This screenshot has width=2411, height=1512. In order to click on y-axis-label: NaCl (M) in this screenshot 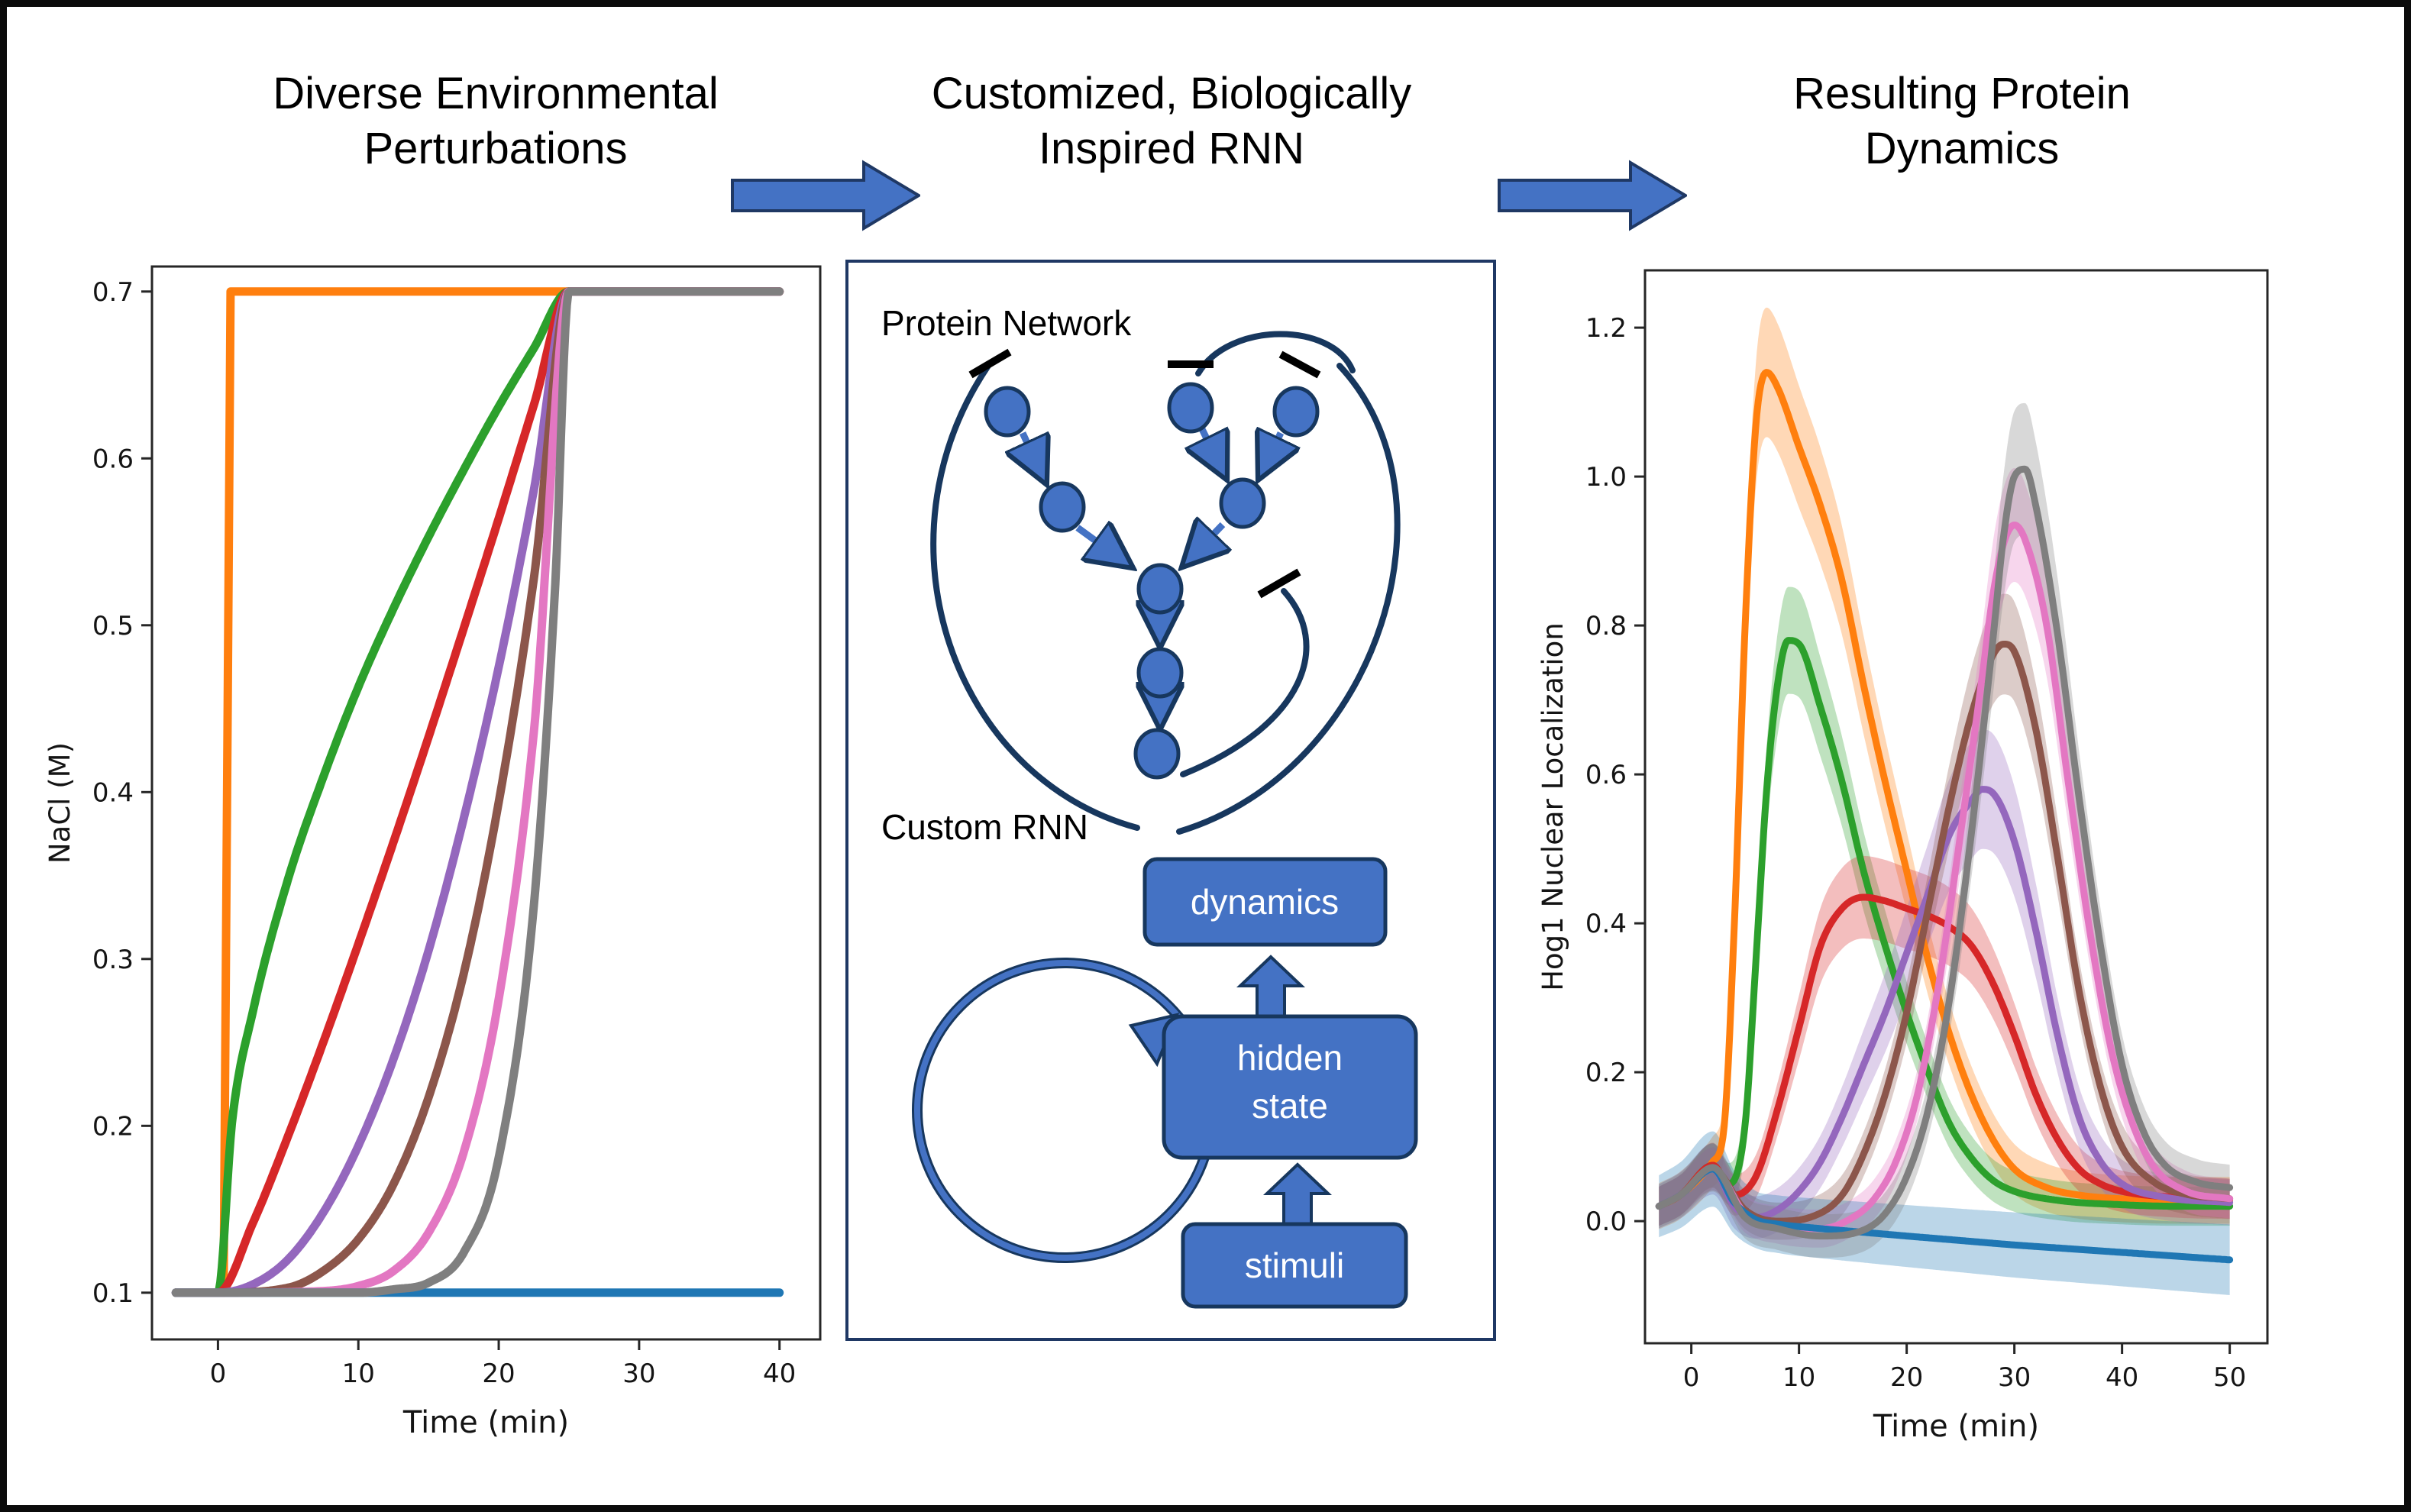, I will do `click(60, 803)`.